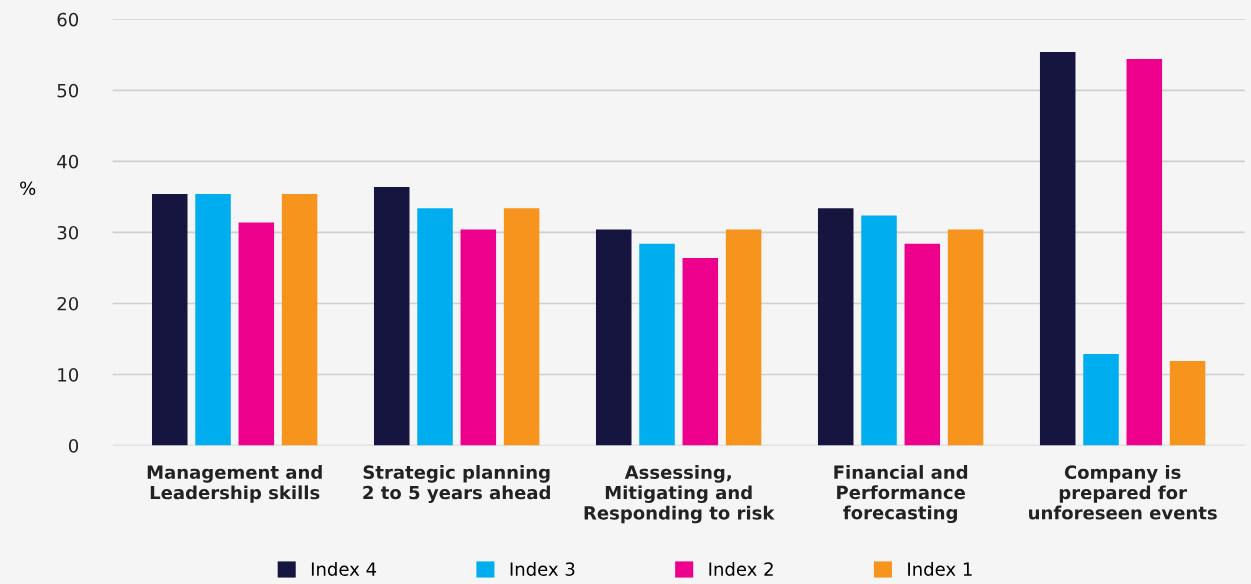 The height and width of the screenshot is (584, 1251). What do you see at coordinates (456, 484) in the screenshot?
I see `x-tick-label: Strategic planning 2 to 5 years ahead` at bounding box center [456, 484].